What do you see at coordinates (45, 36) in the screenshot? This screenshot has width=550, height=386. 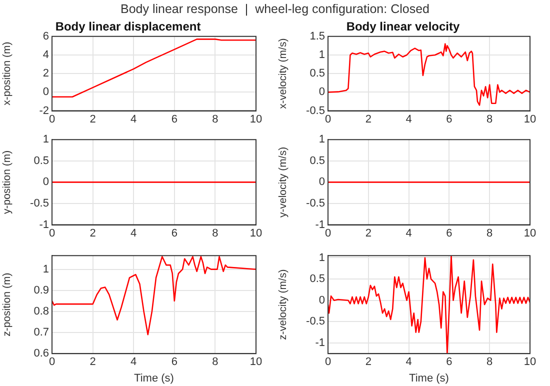 I see `y-tick-label: 6` at bounding box center [45, 36].